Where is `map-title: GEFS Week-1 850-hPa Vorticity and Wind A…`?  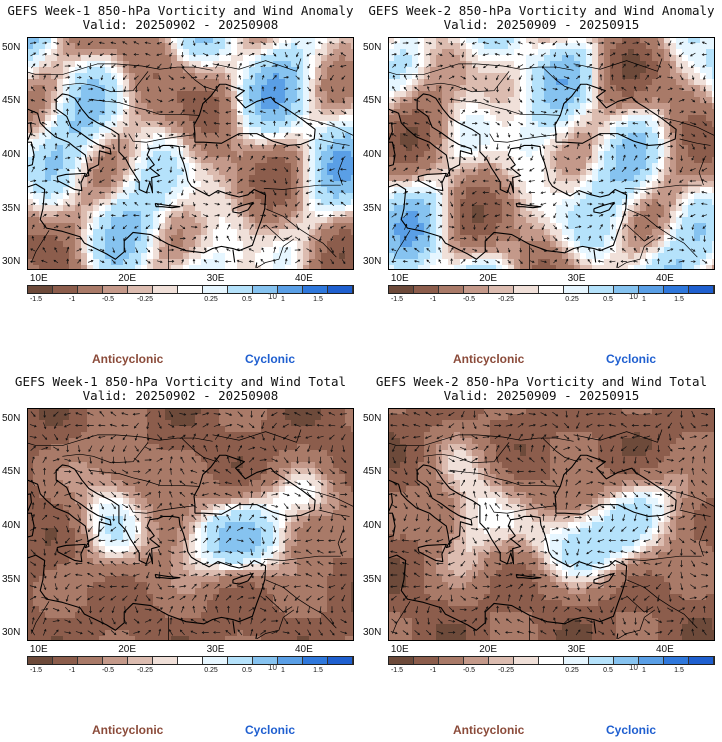 map-title: GEFS Week-1 850-hPa Vorticity and Wind A… is located at coordinates (180, 10).